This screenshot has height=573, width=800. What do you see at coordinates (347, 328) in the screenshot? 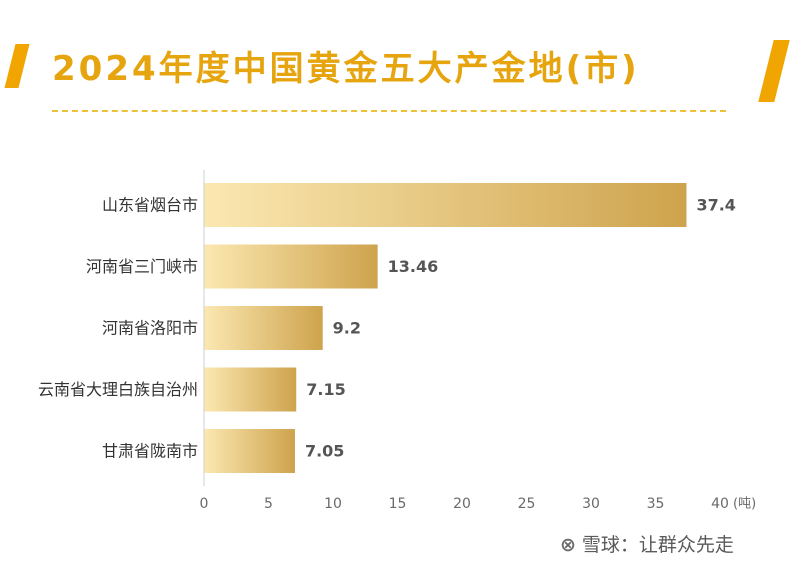
I see `data-label: 9.2` at bounding box center [347, 328].